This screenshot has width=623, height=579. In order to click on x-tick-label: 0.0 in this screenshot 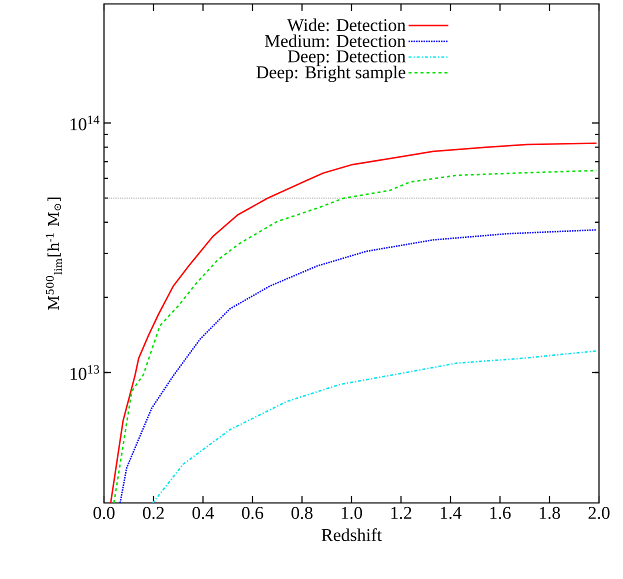, I will do `click(104, 513)`.